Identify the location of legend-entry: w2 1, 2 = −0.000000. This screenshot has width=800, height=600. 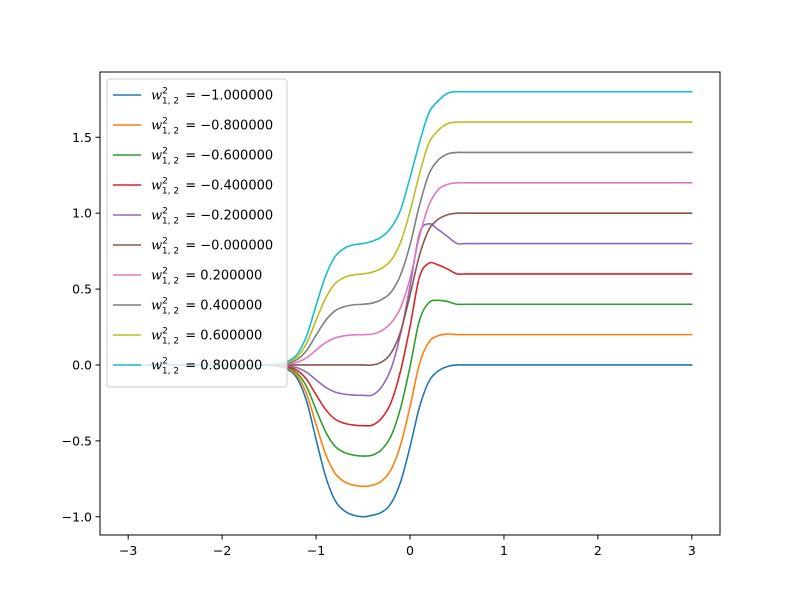
(212, 247).